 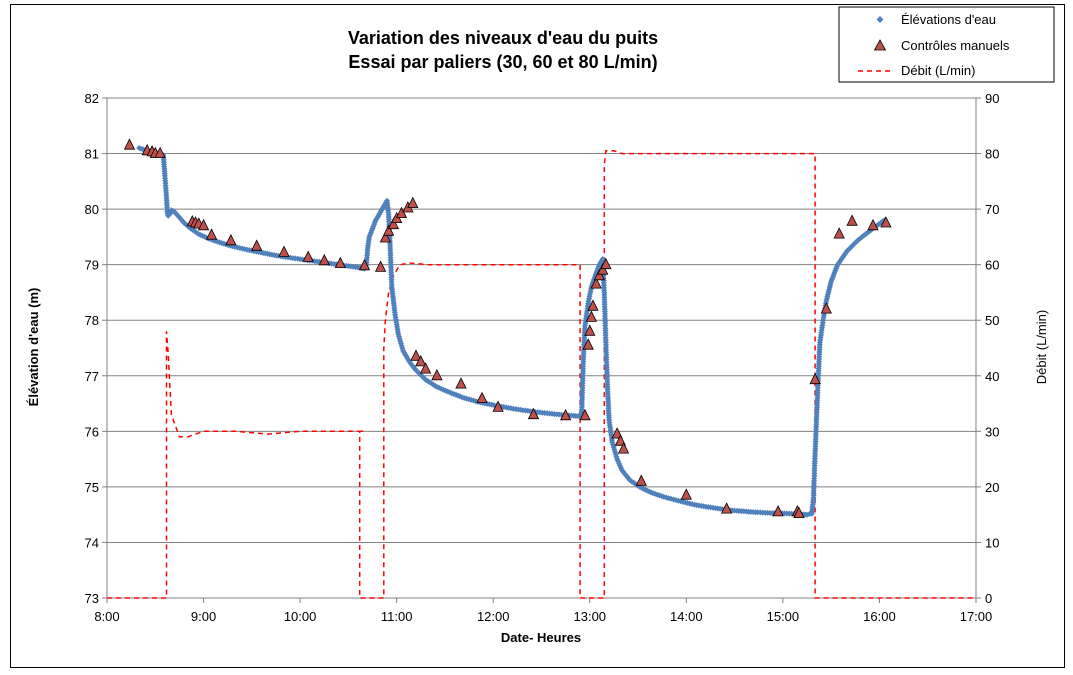 I want to click on y2-tick-label: 70, so click(x=992, y=209).